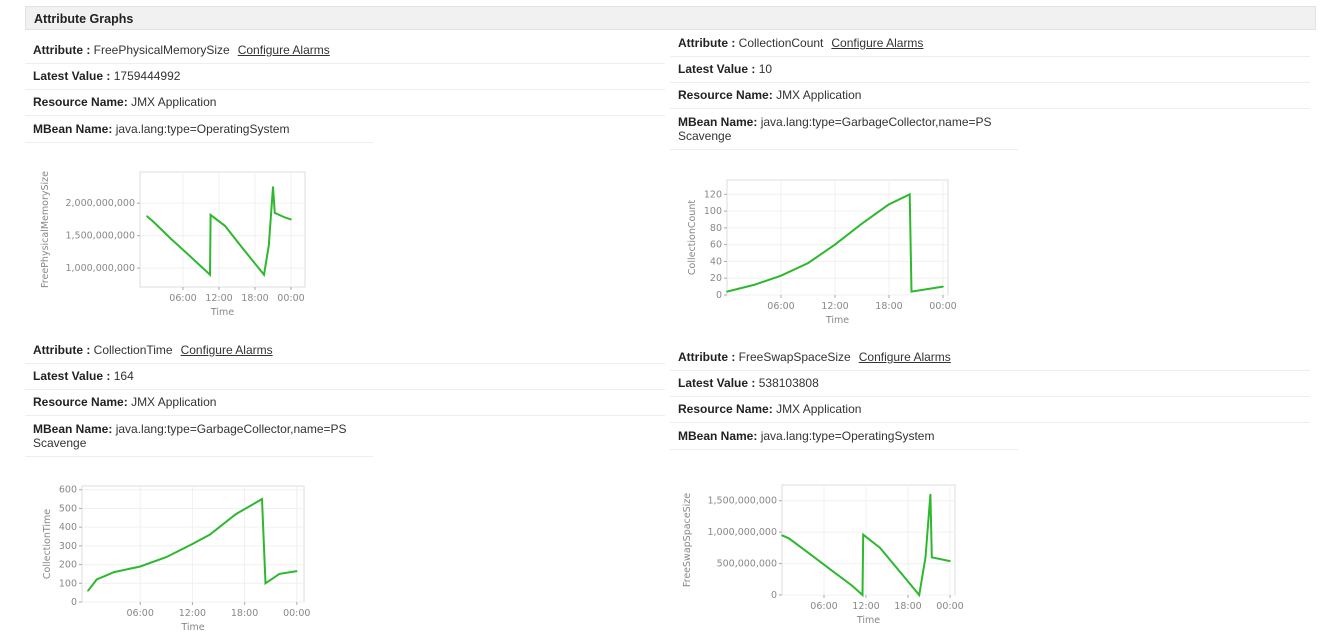 This screenshot has height=643, width=1340. What do you see at coordinates (794, 357) in the screenshot?
I see `attribute-value: FreeSwapSpaceSize` at bounding box center [794, 357].